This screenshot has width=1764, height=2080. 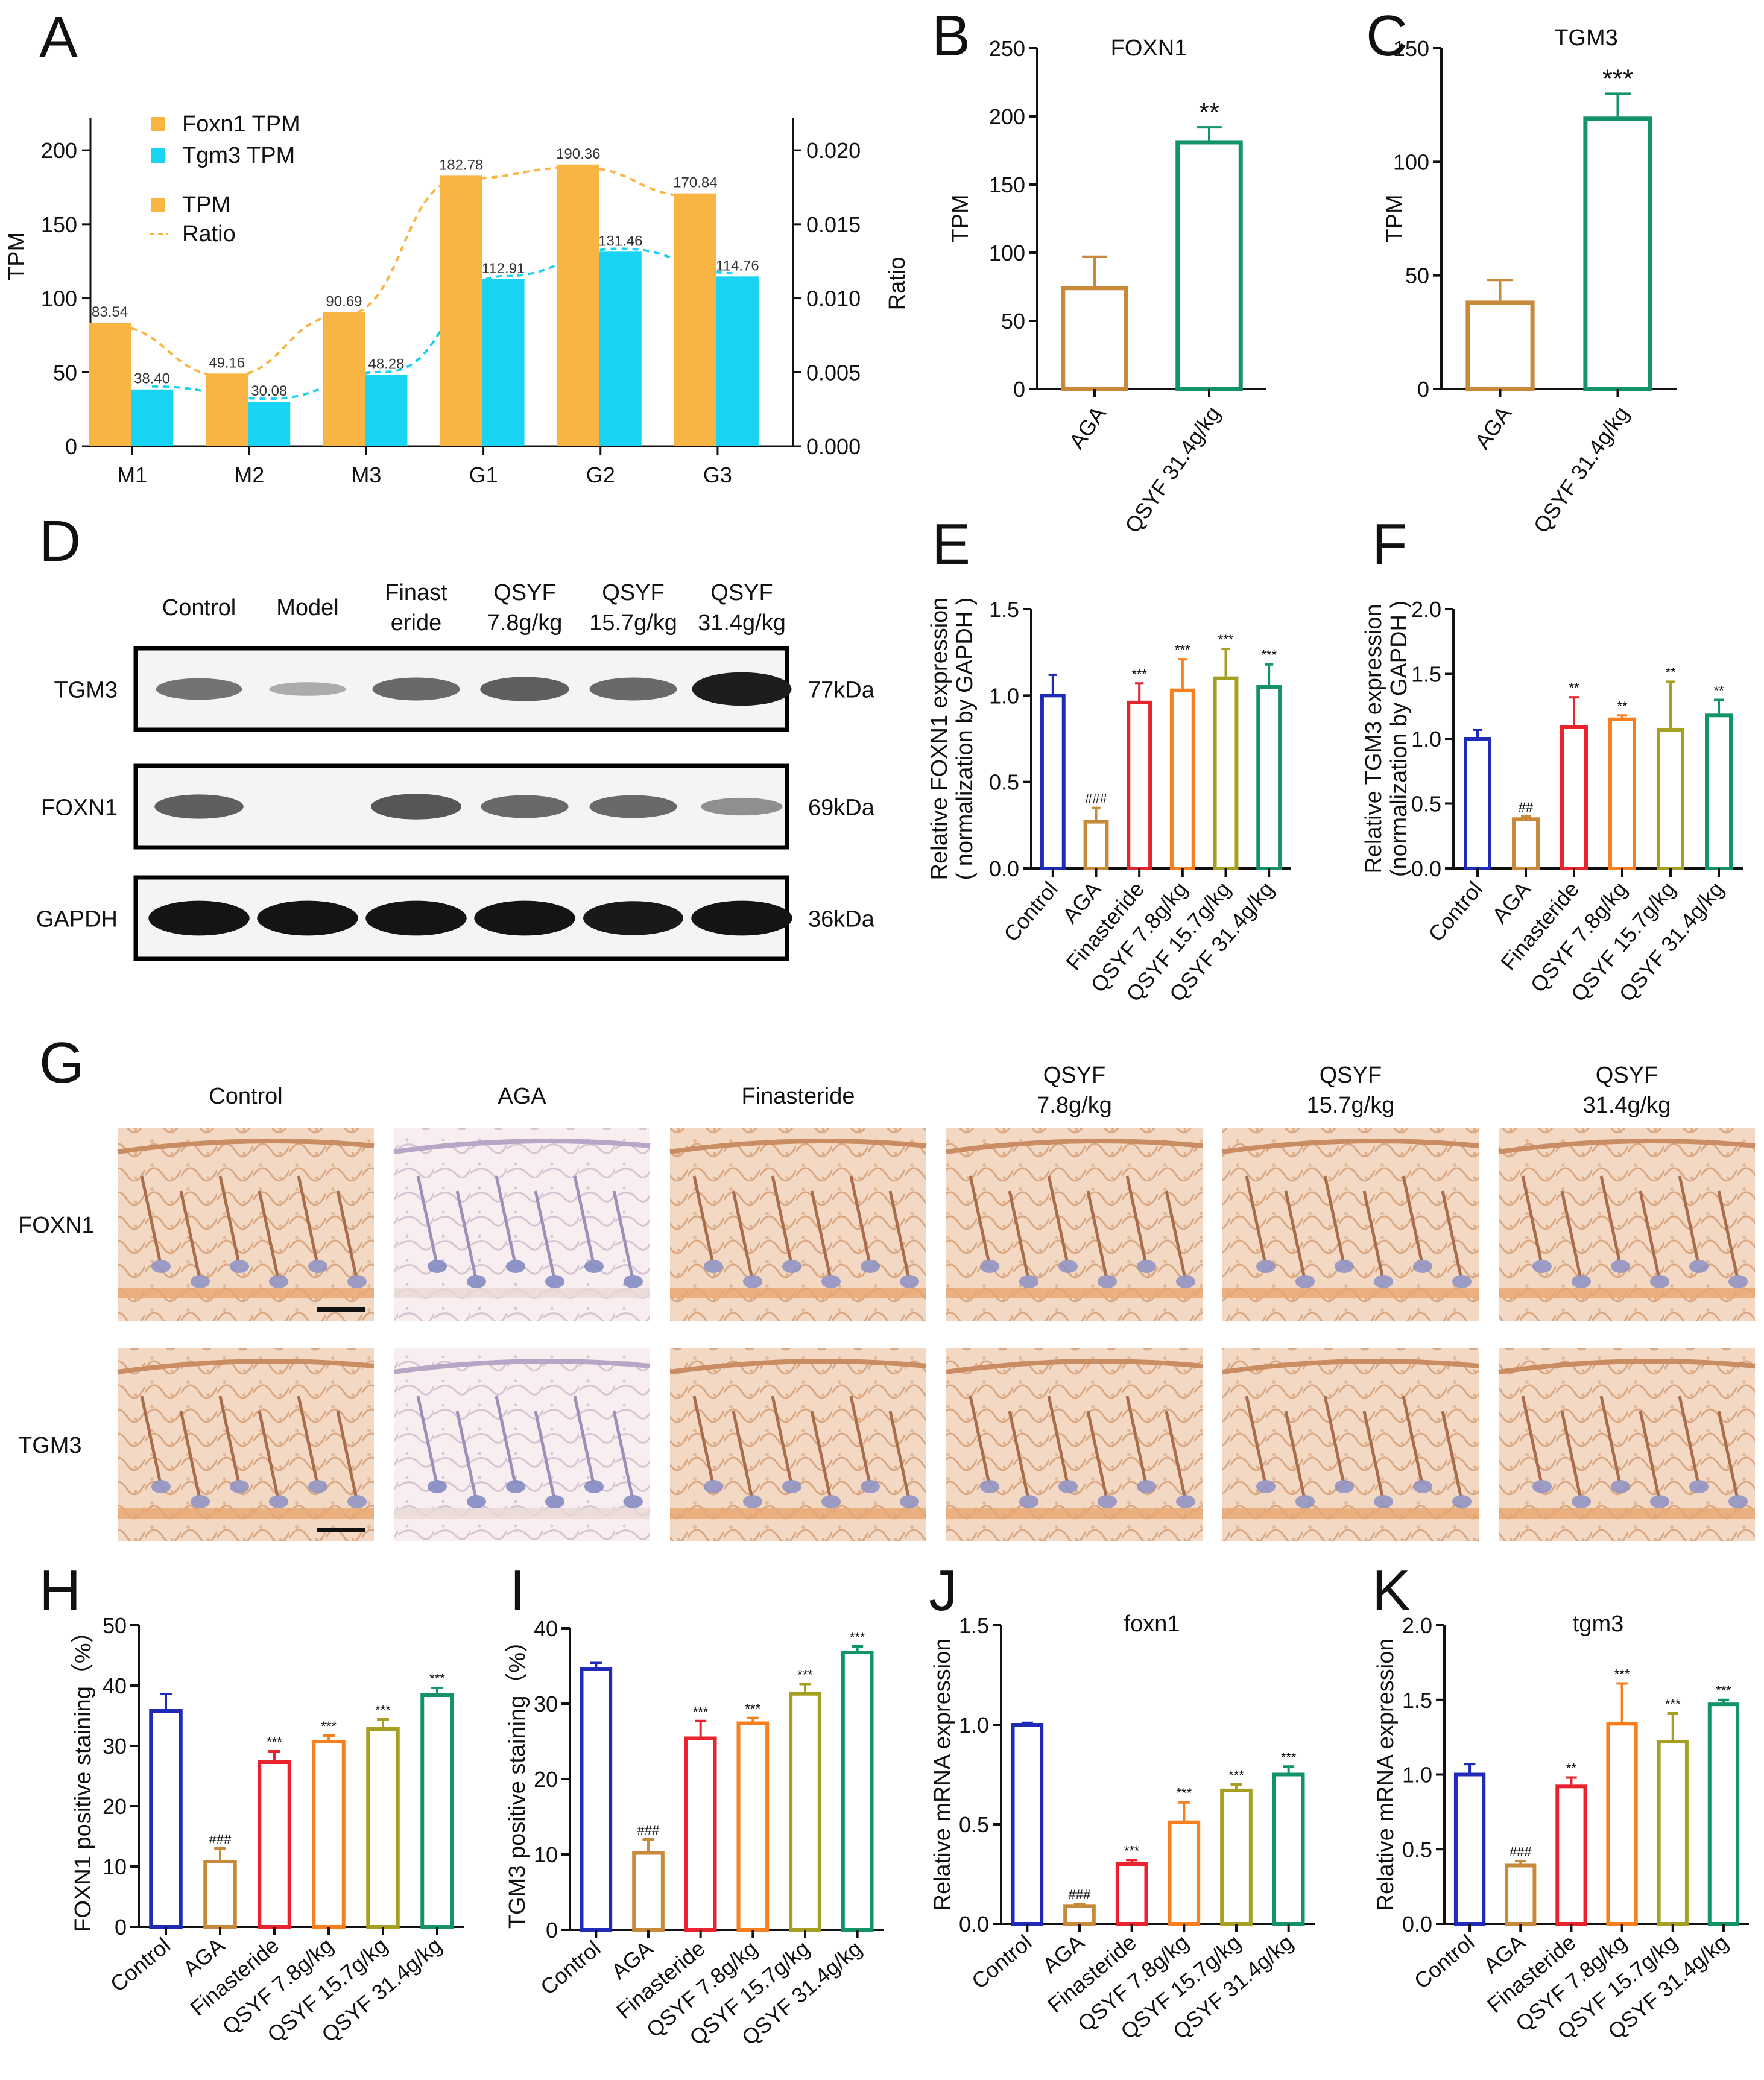 I want to click on lane-label: 15.7g/kg, so click(x=633, y=623).